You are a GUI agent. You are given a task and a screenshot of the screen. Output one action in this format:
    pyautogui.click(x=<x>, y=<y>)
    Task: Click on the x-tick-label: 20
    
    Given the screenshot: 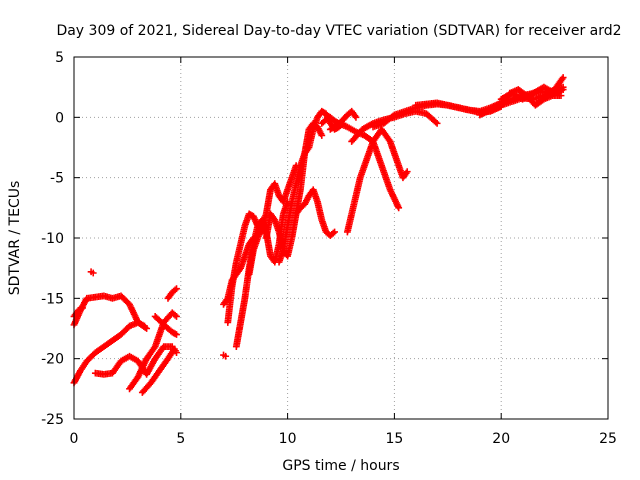 What is the action you would take?
    pyautogui.click(x=501, y=439)
    